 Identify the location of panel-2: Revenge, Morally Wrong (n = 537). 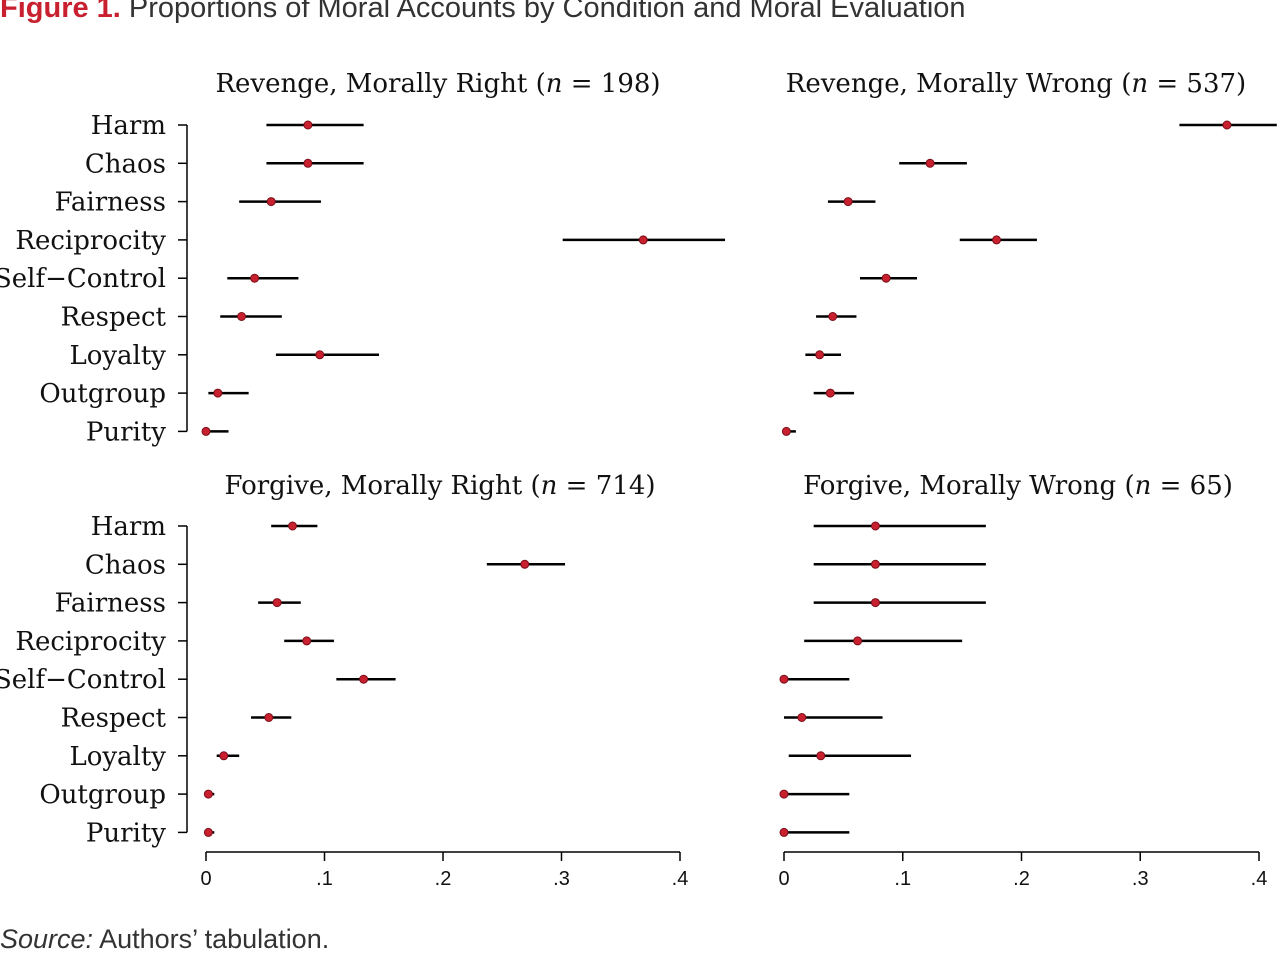
(1029, 252).